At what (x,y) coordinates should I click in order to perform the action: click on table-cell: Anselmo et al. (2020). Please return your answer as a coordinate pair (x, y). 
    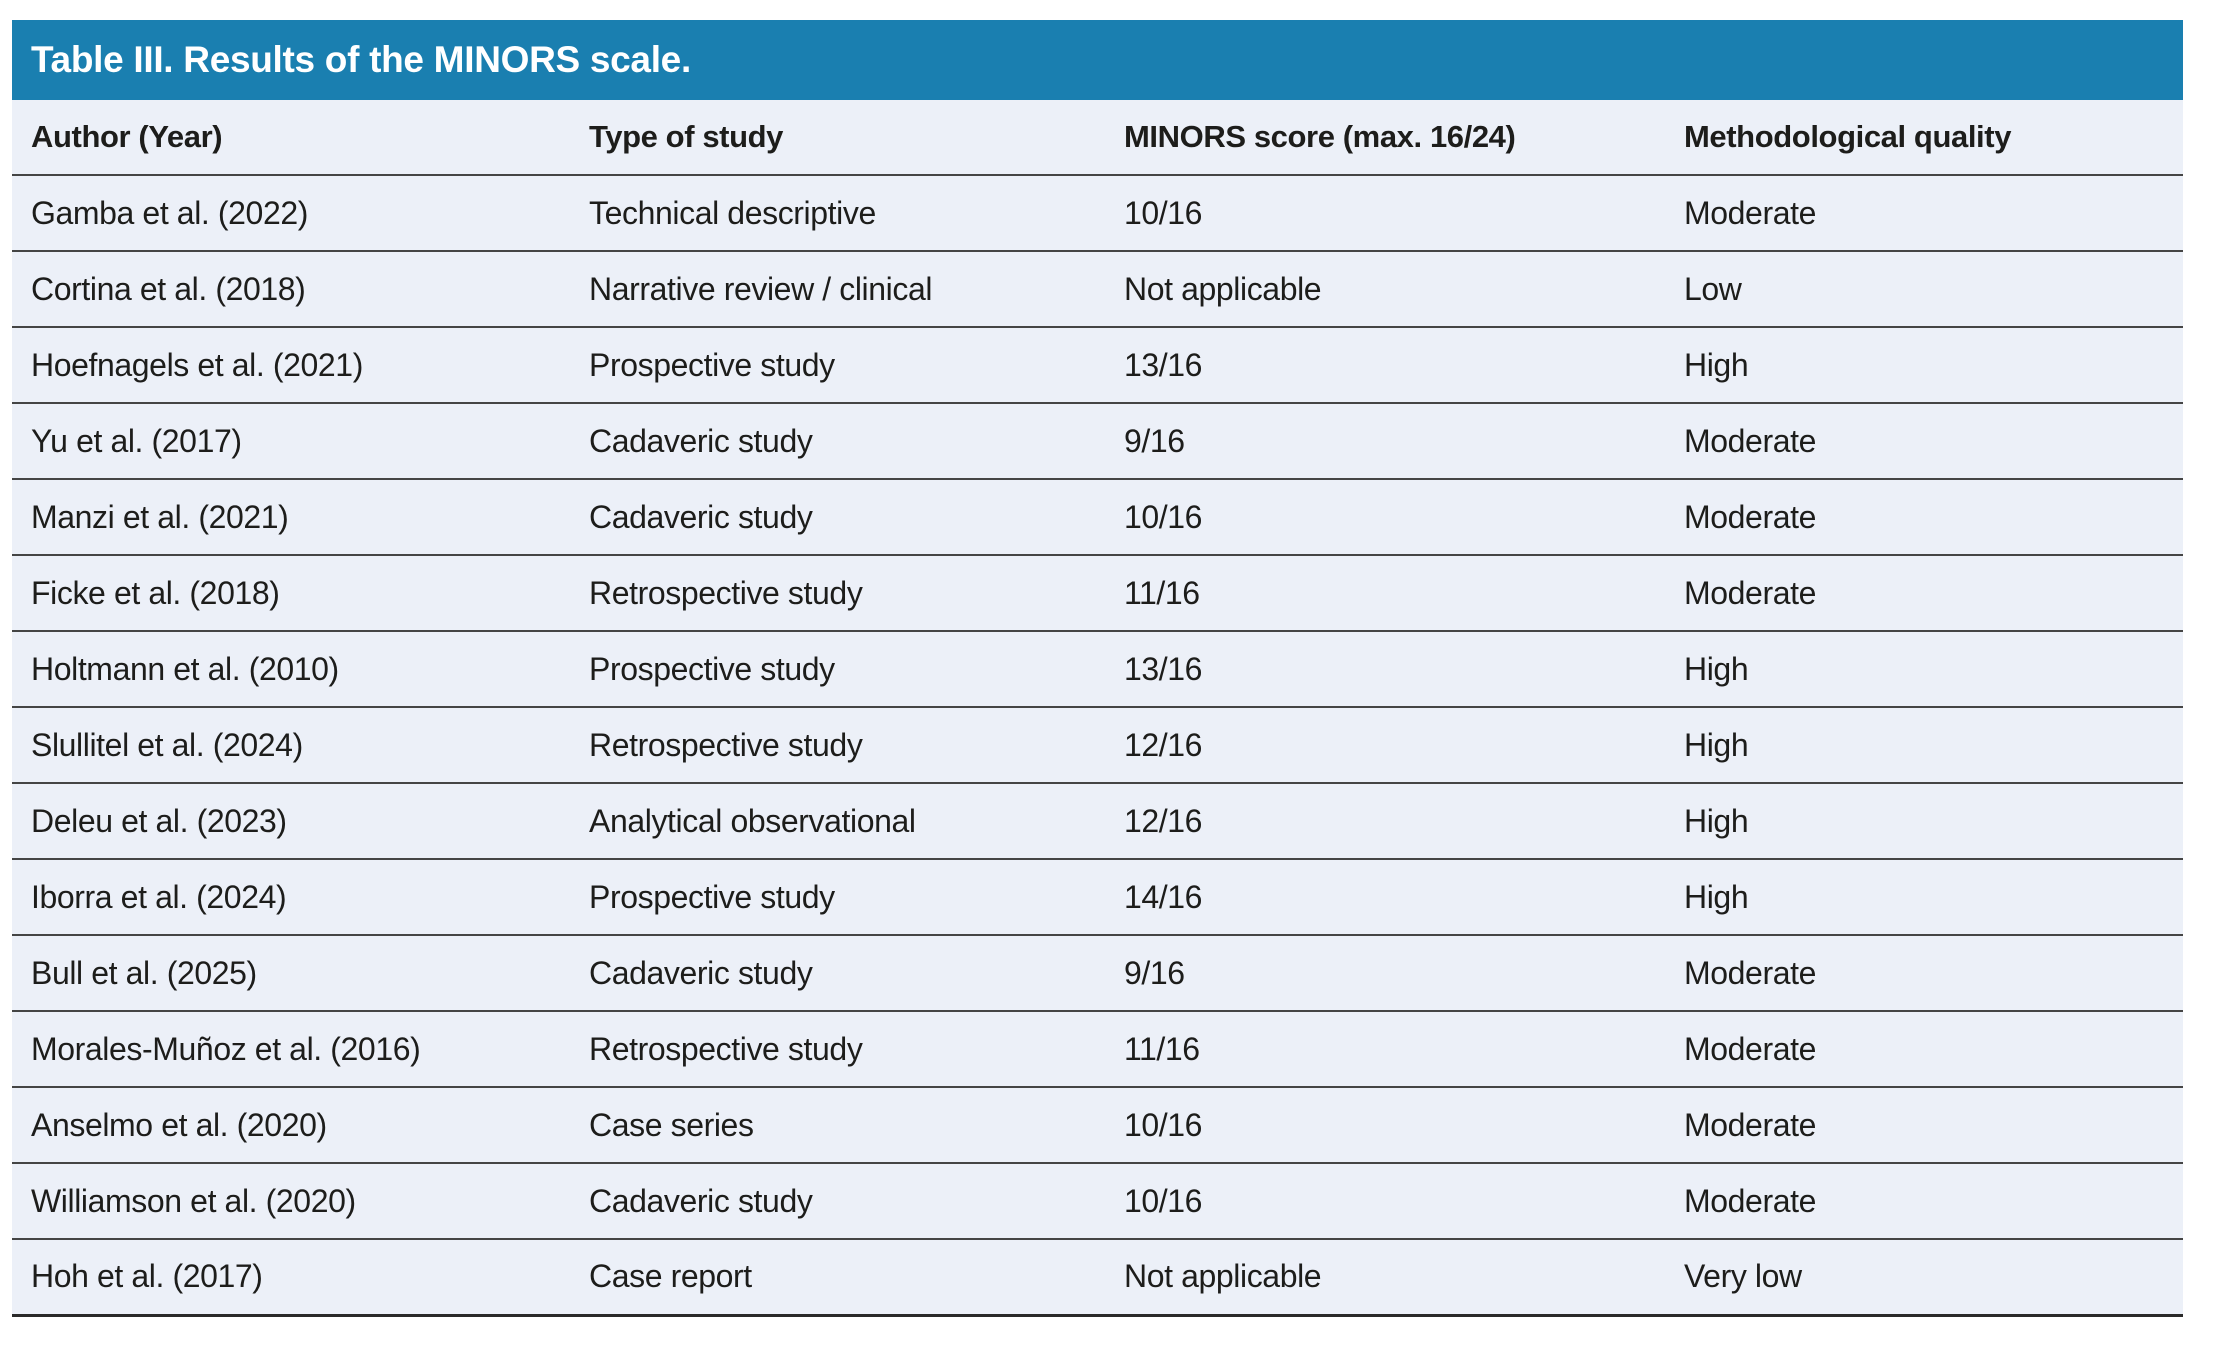
    Looking at the image, I should click on (291, 1125).